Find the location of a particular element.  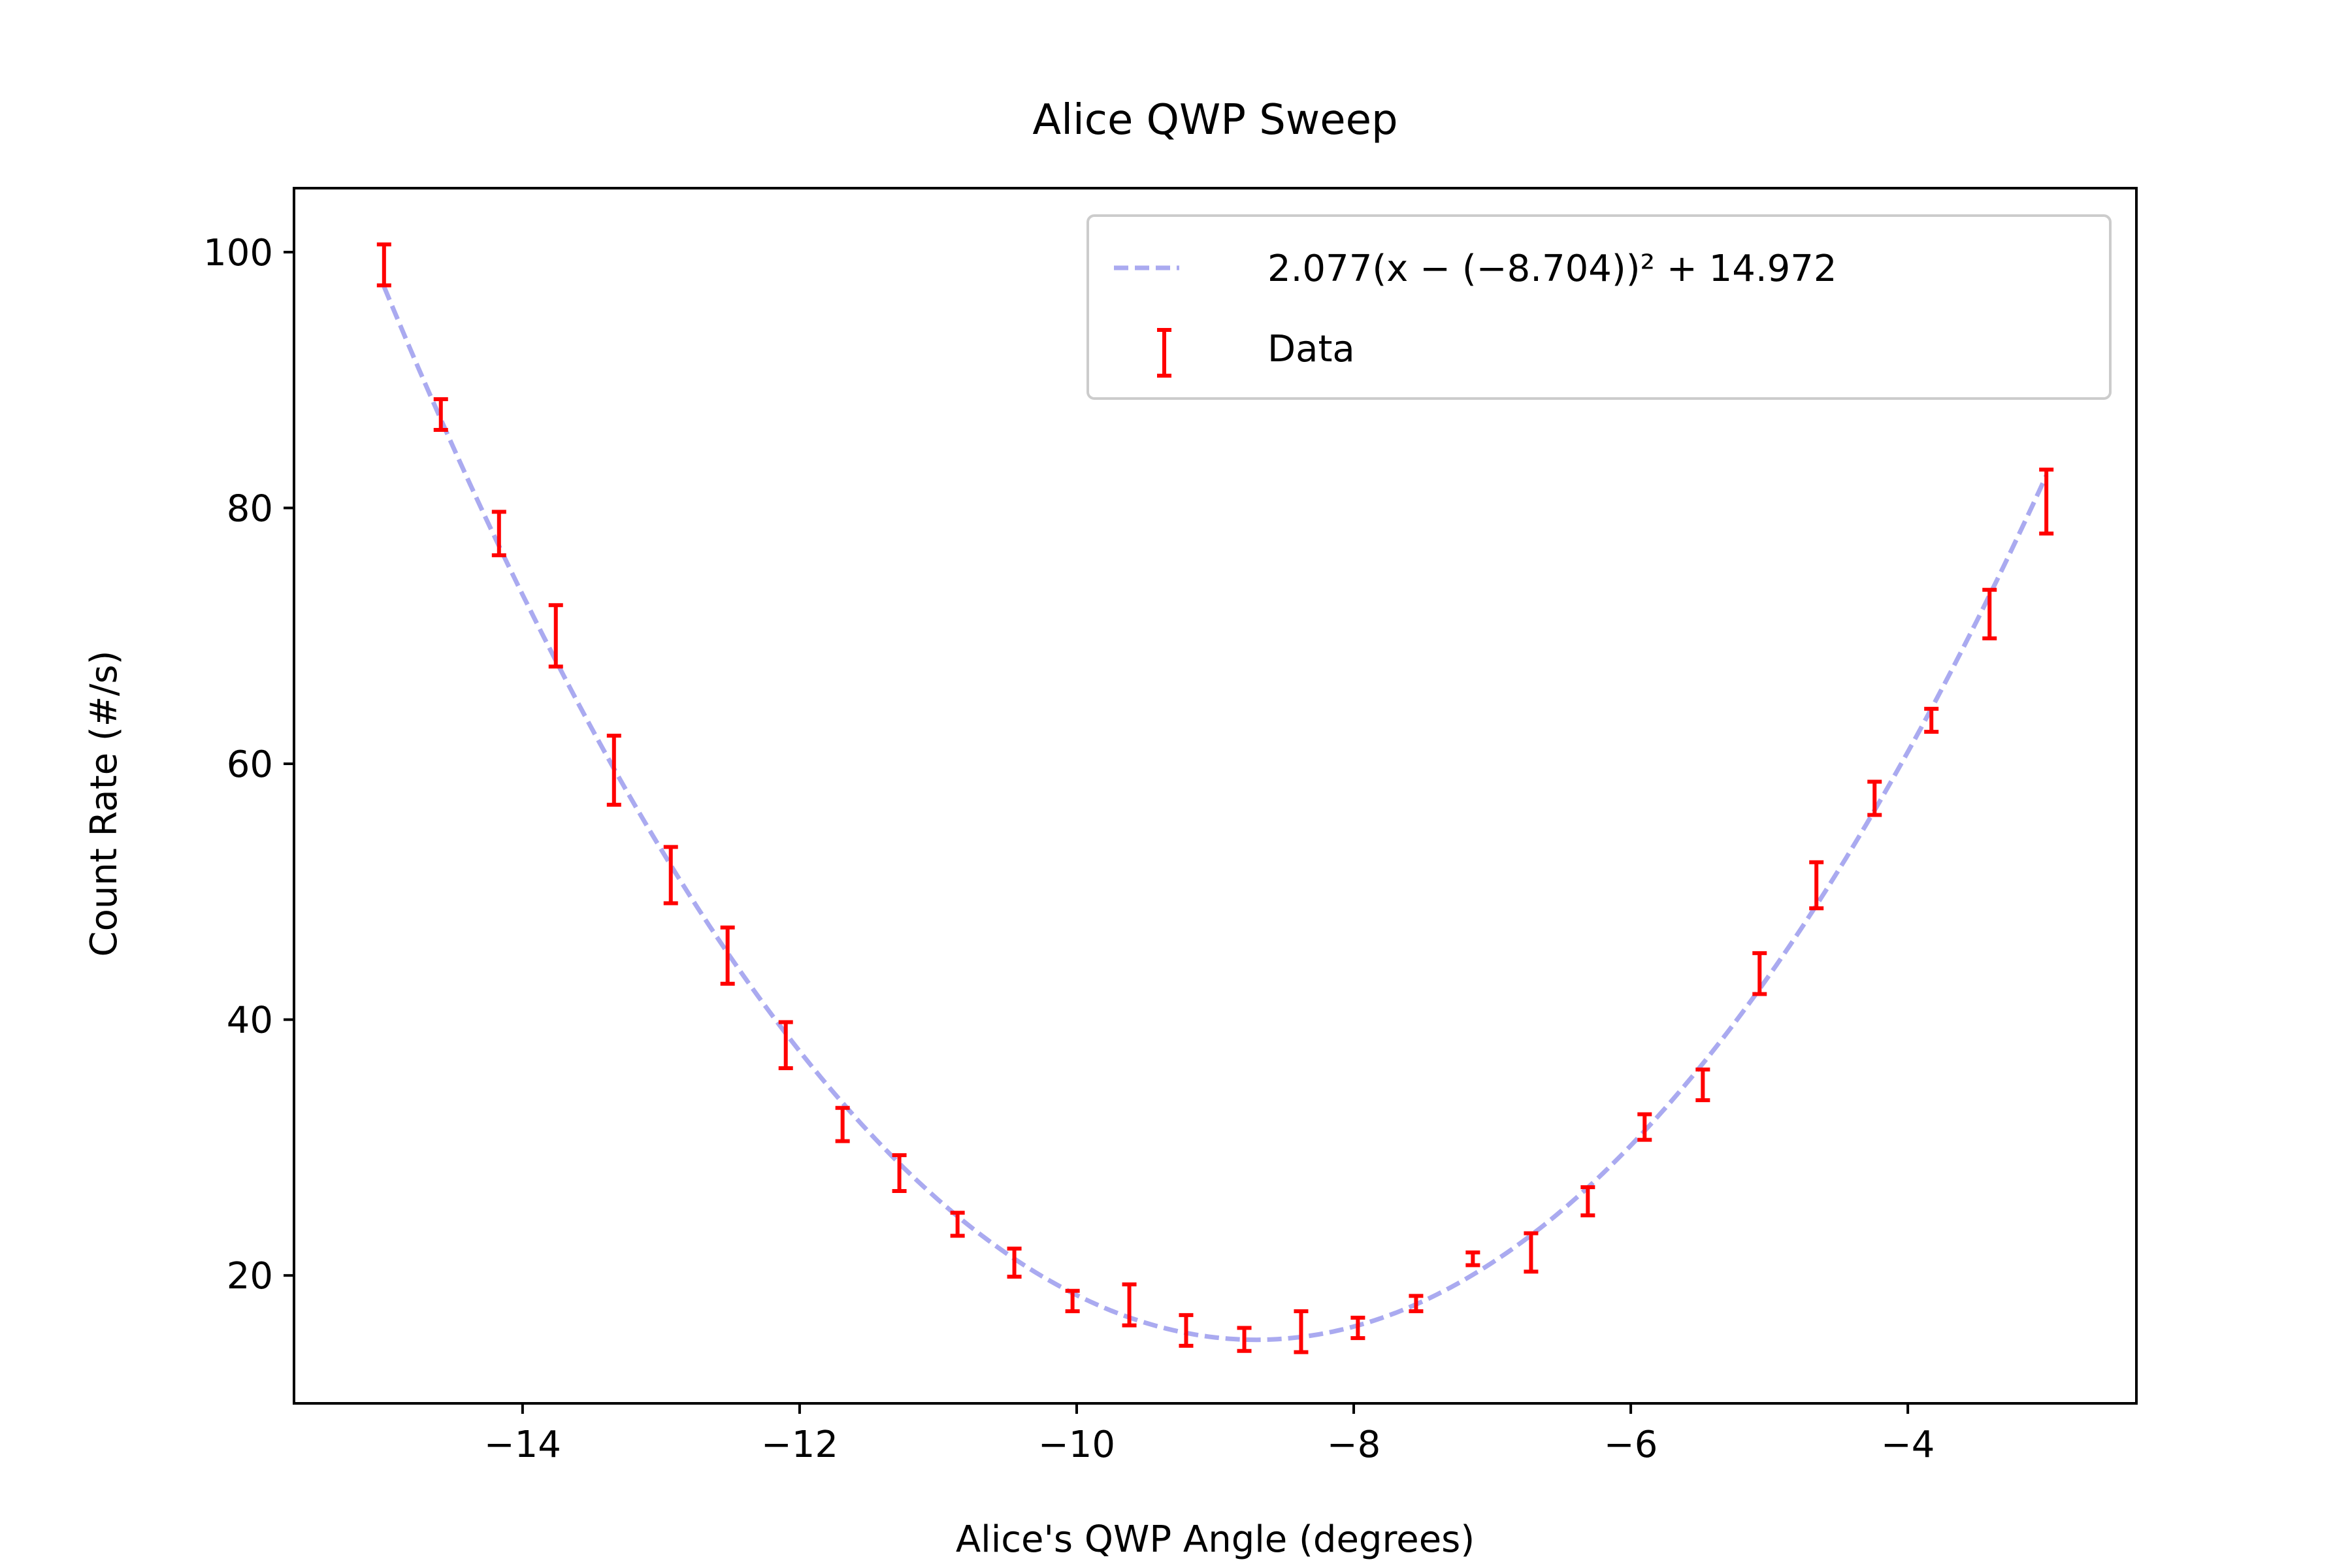

legend-data-label: Data is located at coordinates (1311, 349).